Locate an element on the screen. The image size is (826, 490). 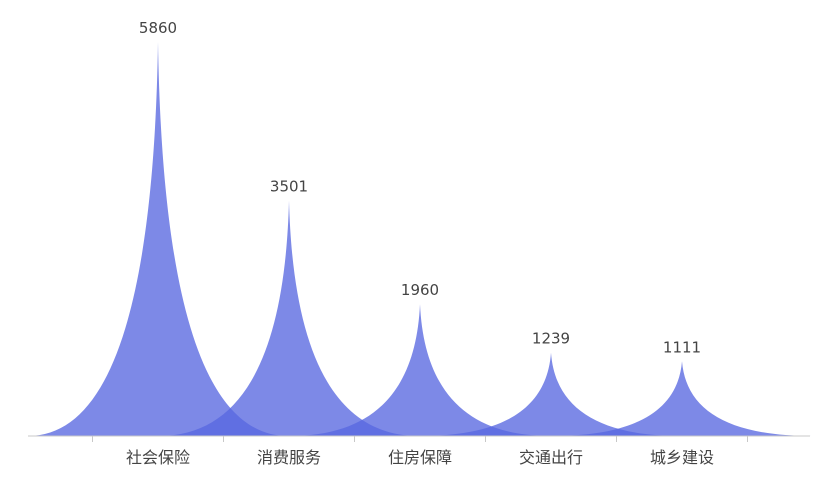
value-label-item-4: 1239 is located at coordinates (551, 339).